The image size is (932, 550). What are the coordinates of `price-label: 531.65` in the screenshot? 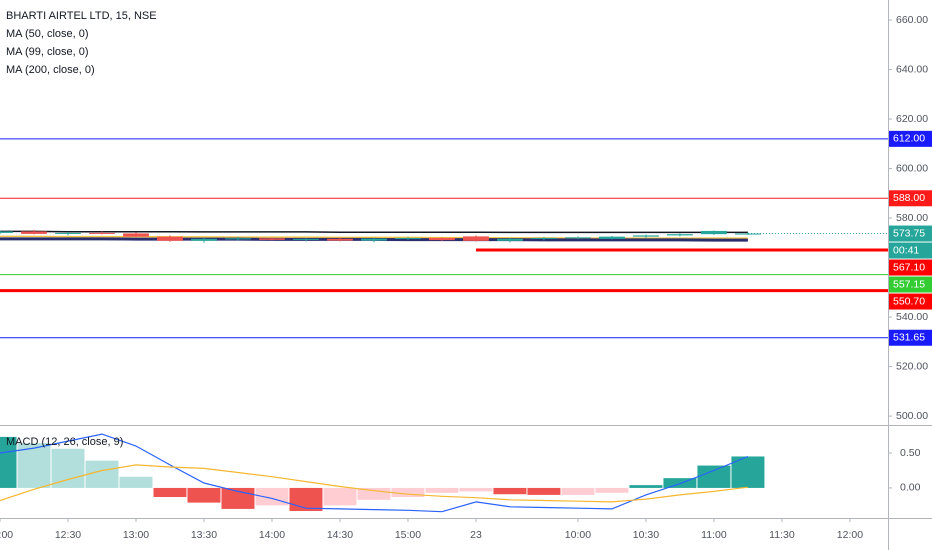 It's located at (909, 338).